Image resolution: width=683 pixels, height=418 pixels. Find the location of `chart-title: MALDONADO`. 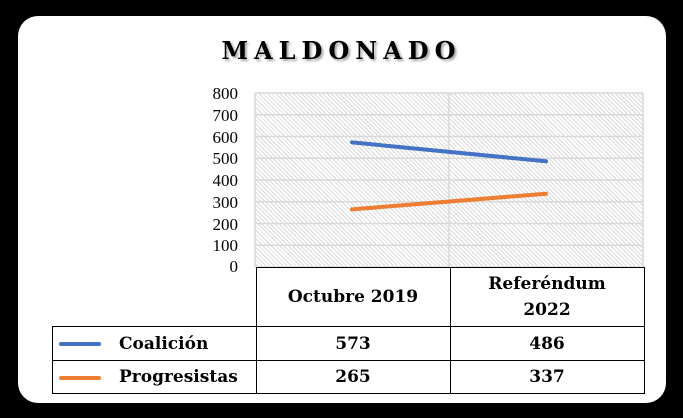

chart-title: MALDONADO is located at coordinates (341, 50).